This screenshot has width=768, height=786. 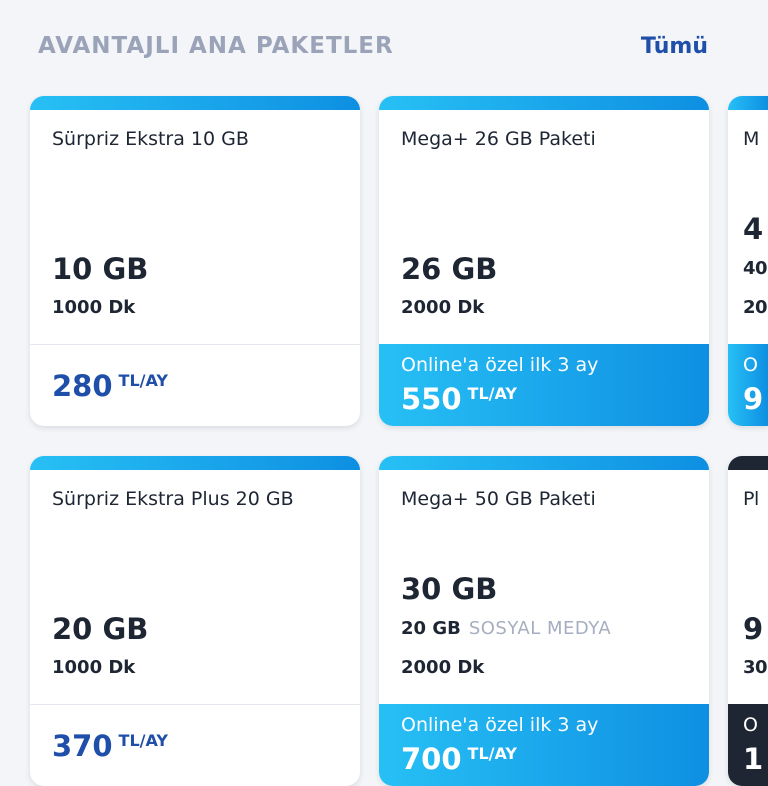 I want to click on price-footer: 280 TL/AY, so click(x=195, y=385).